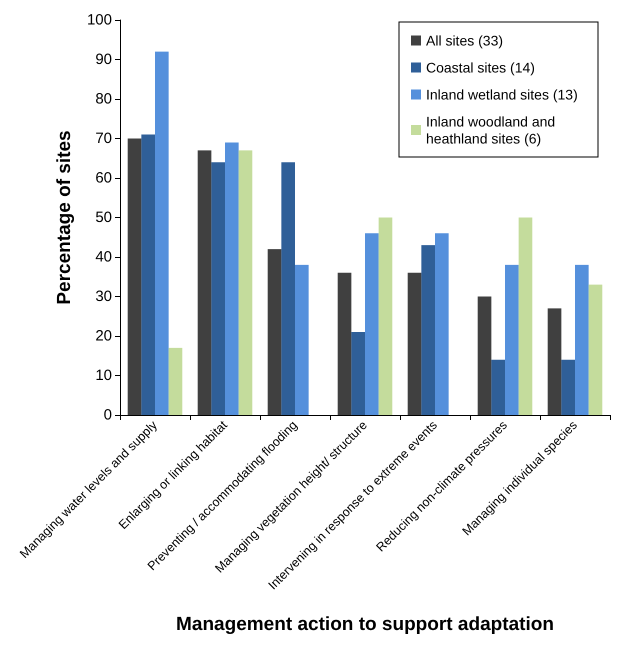 The image size is (630, 648). I want to click on x-axis-title: Management action to support adaptation, so click(365, 624).